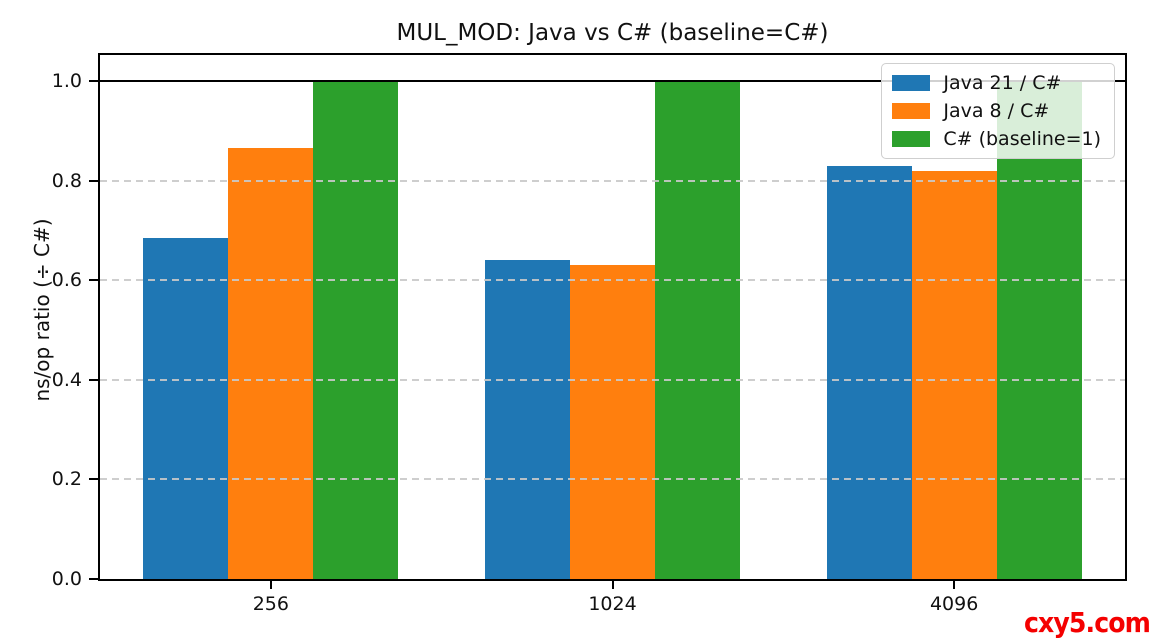 Image resolution: width=1152 pixels, height=640 pixels. I want to click on y-tick-label: 0.4, so click(66, 379).